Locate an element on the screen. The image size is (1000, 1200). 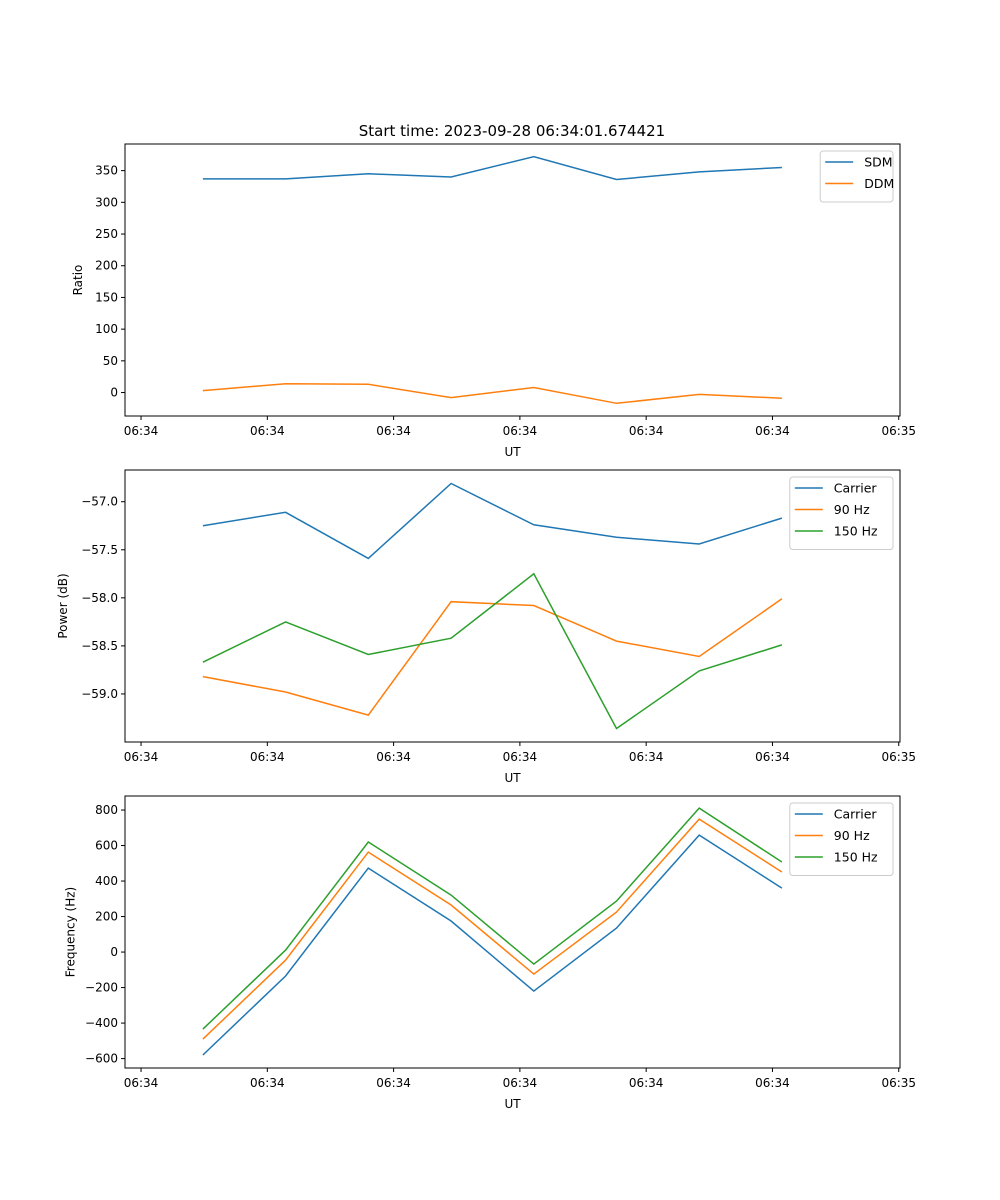
y-tick-label: −57.0 is located at coordinates (99, 502).